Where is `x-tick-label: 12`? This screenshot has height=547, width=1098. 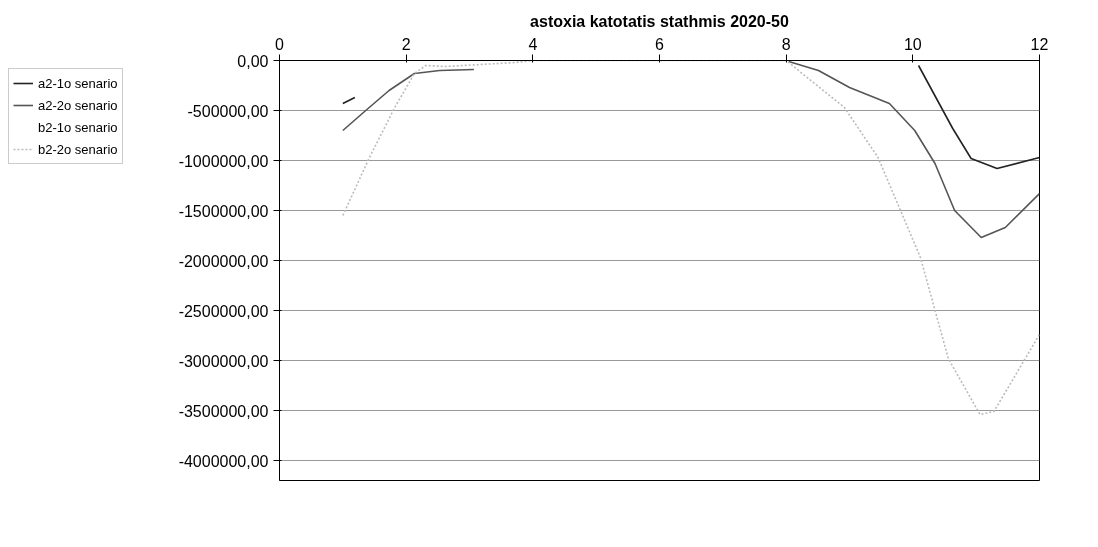
x-tick-label: 12 is located at coordinates (1039, 44).